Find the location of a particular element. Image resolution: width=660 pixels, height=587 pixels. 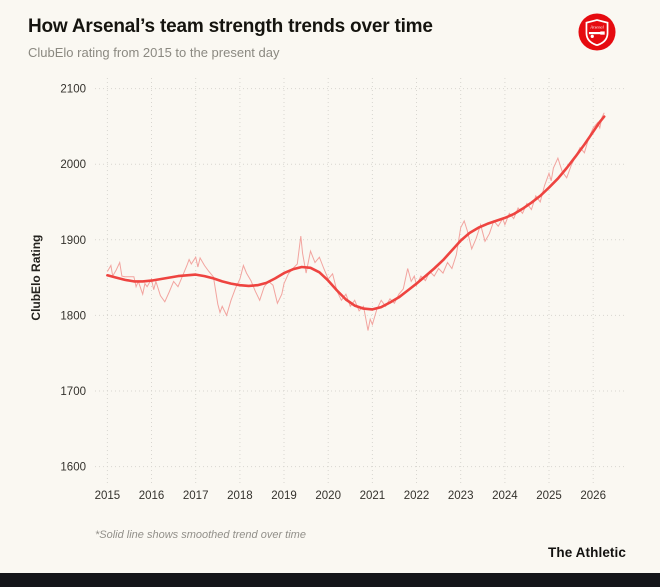

bottom-bar is located at coordinates (330, 580).